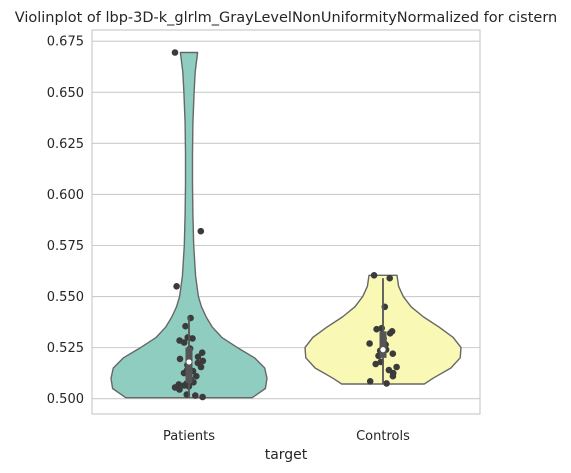 Image resolution: width=571 pixels, height=473 pixels. What do you see at coordinates (65, 144) in the screenshot?
I see `y-tick-label: 0.625` at bounding box center [65, 144].